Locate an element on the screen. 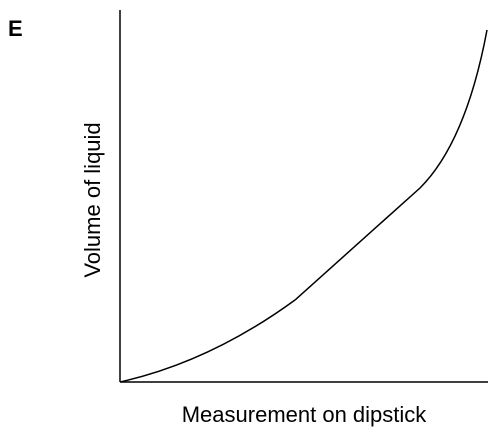  panel-label: E is located at coordinates (15, 28).